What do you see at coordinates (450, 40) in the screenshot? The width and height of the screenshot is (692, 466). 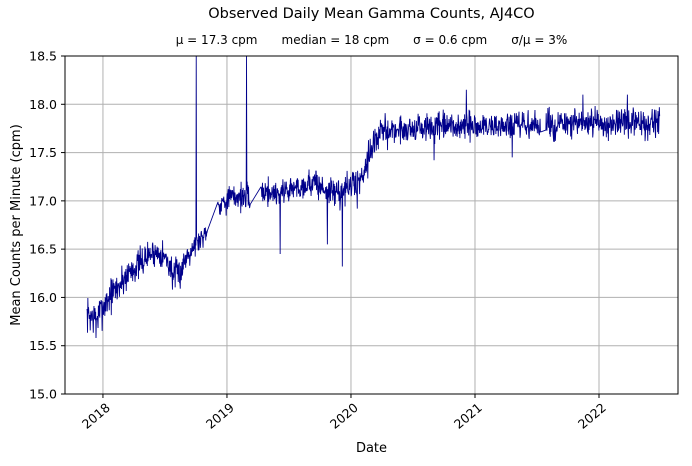 I see `stat-sigma: σ = 0.6 cpm` at bounding box center [450, 40].